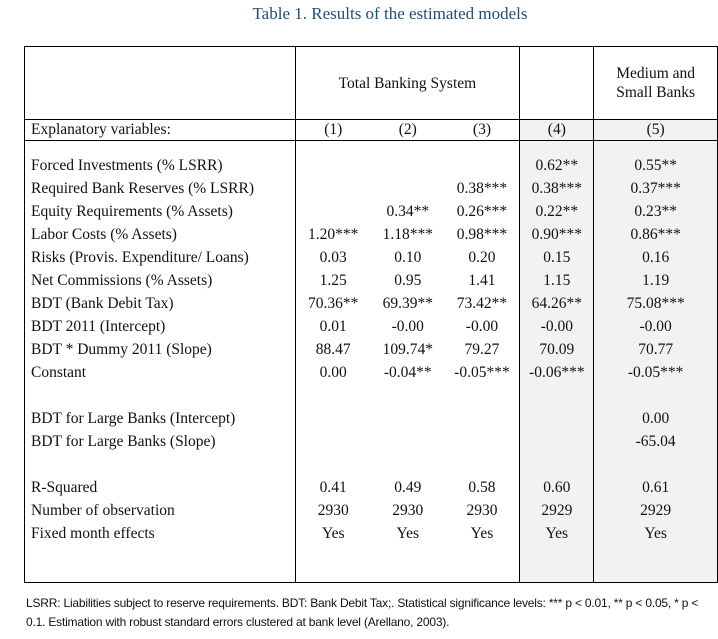  I want to click on cell-value: 1.25, so click(333, 280).